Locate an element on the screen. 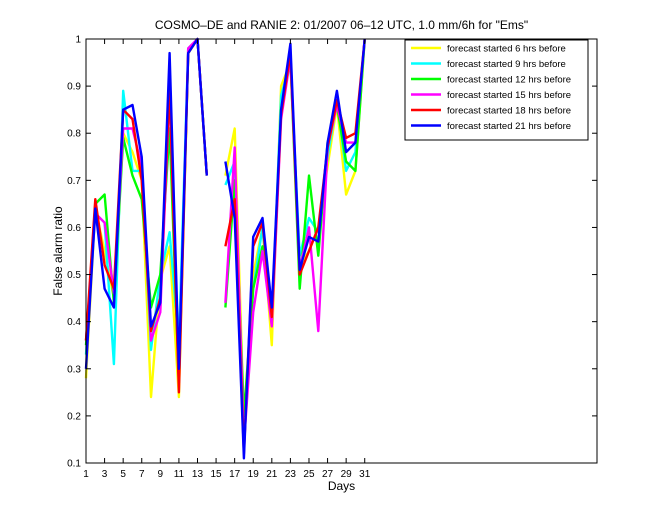 The image size is (660, 520). y-tick-label: 0.3 is located at coordinates (74, 369).